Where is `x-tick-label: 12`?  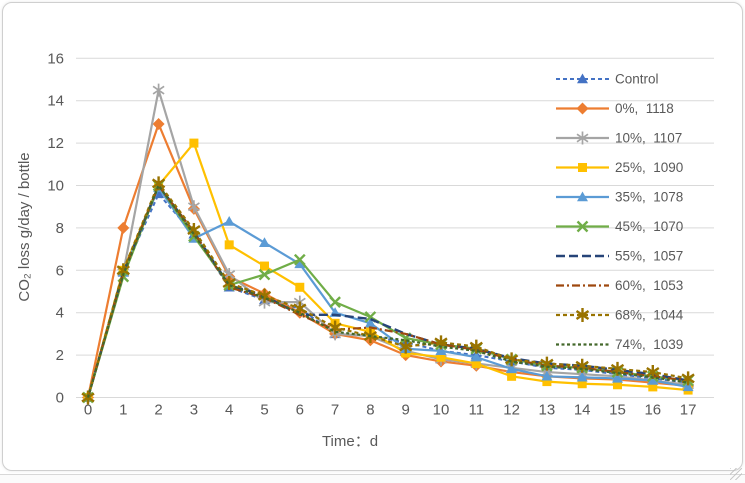 x-tick-label: 12 is located at coordinates (511, 410).